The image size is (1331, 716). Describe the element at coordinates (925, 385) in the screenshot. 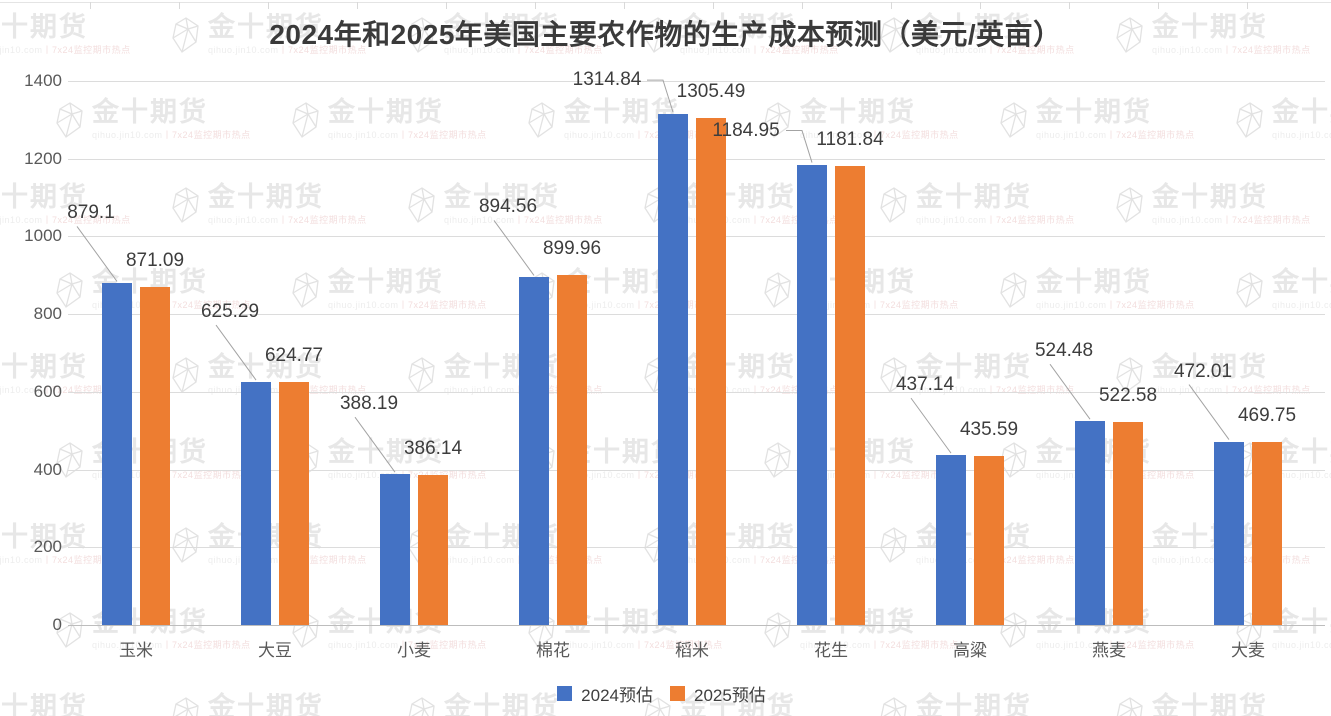

I see `data-label-2024-高粱: 437.14` at that location.